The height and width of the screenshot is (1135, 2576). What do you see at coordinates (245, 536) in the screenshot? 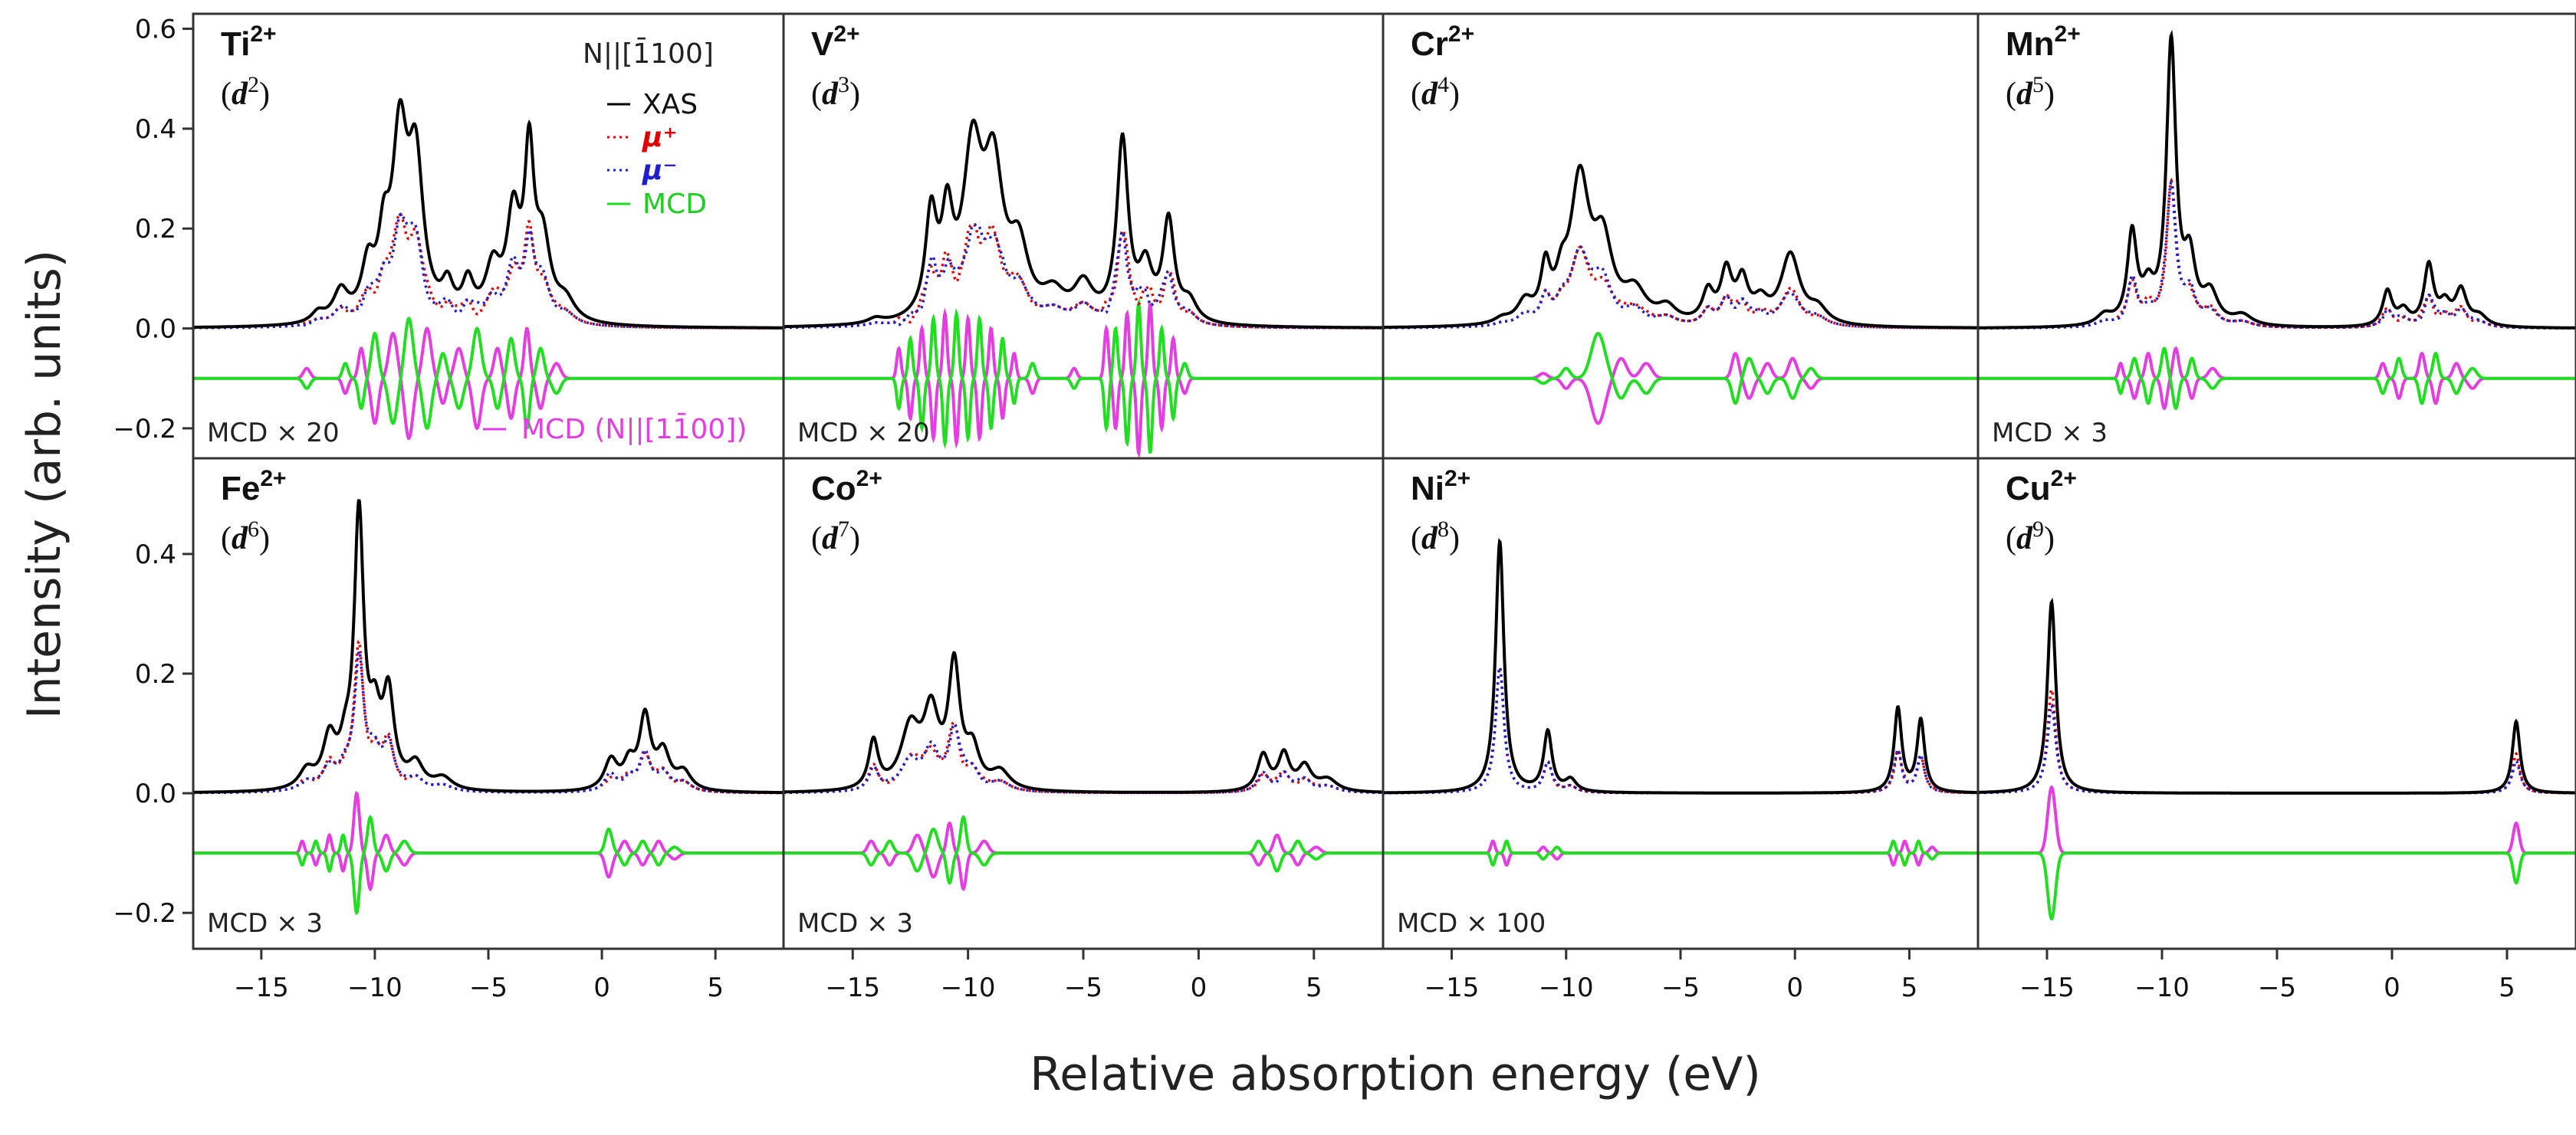
I see `configuration-label: (d6)` at bounding box center [245, 536].